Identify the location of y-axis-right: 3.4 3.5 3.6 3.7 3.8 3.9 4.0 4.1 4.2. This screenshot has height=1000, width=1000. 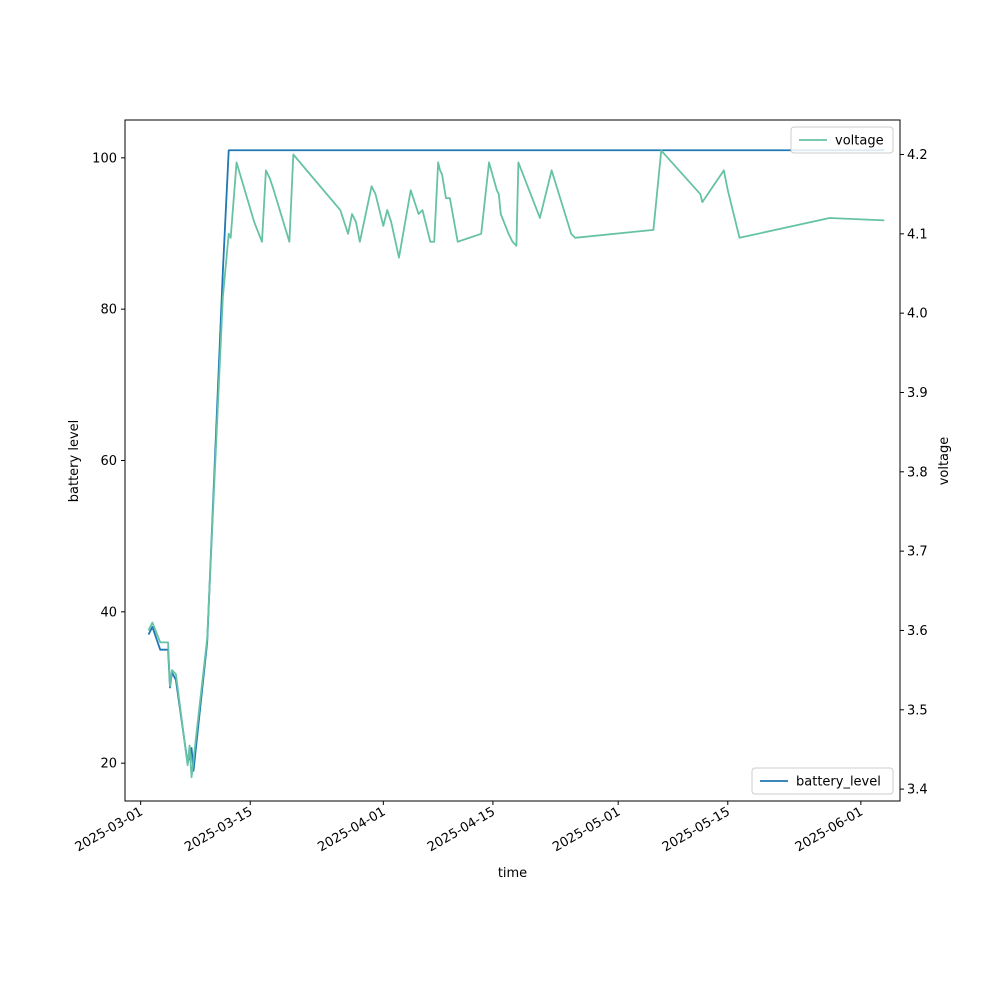
(914, 473).